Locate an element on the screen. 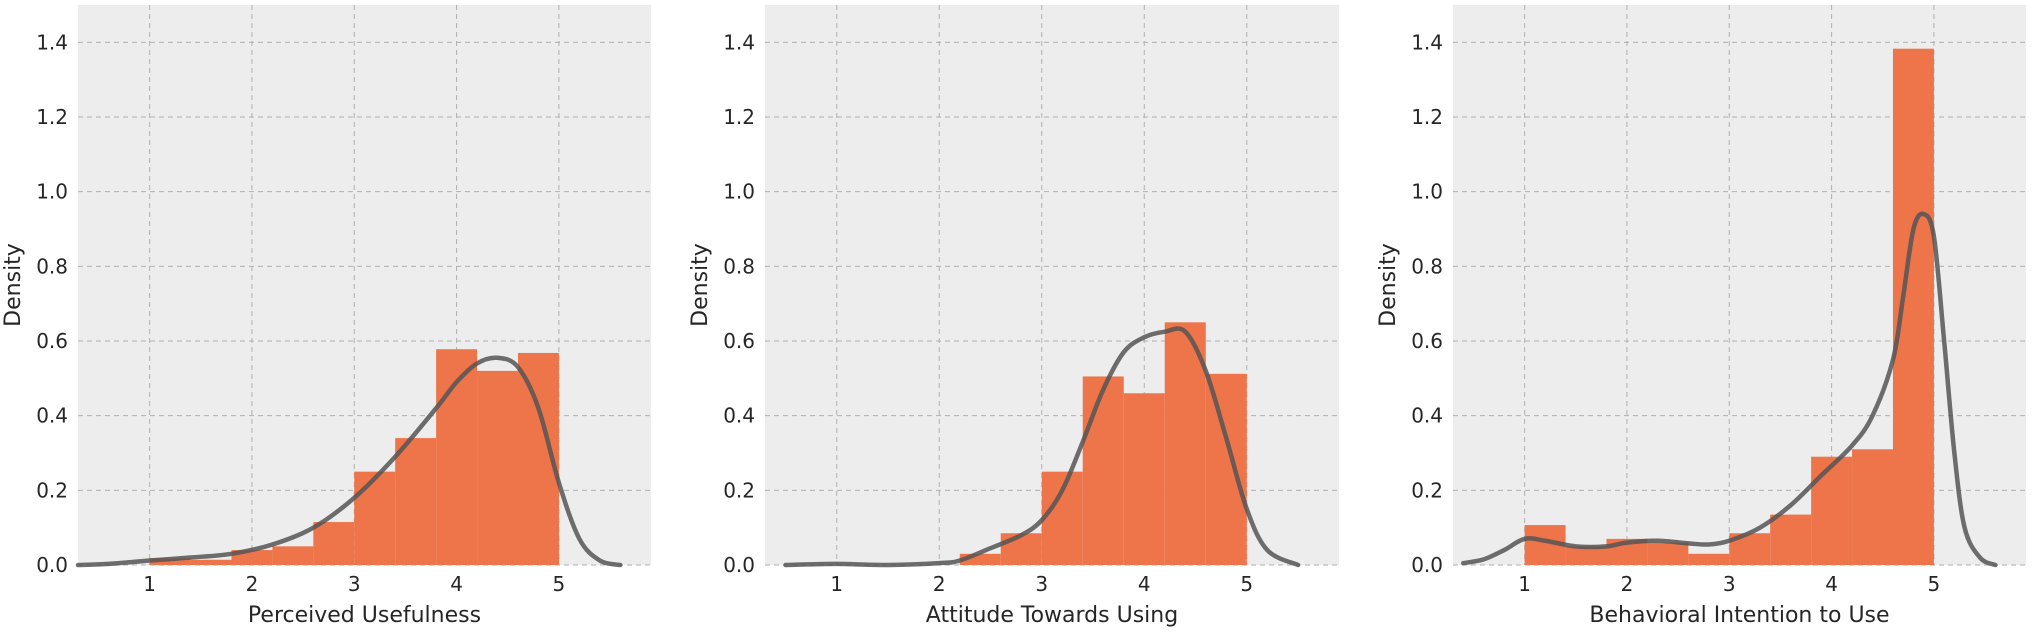 The height and width of the screenshot is (633, 2032). histogram-bars is located at coordinates (1103, 443).